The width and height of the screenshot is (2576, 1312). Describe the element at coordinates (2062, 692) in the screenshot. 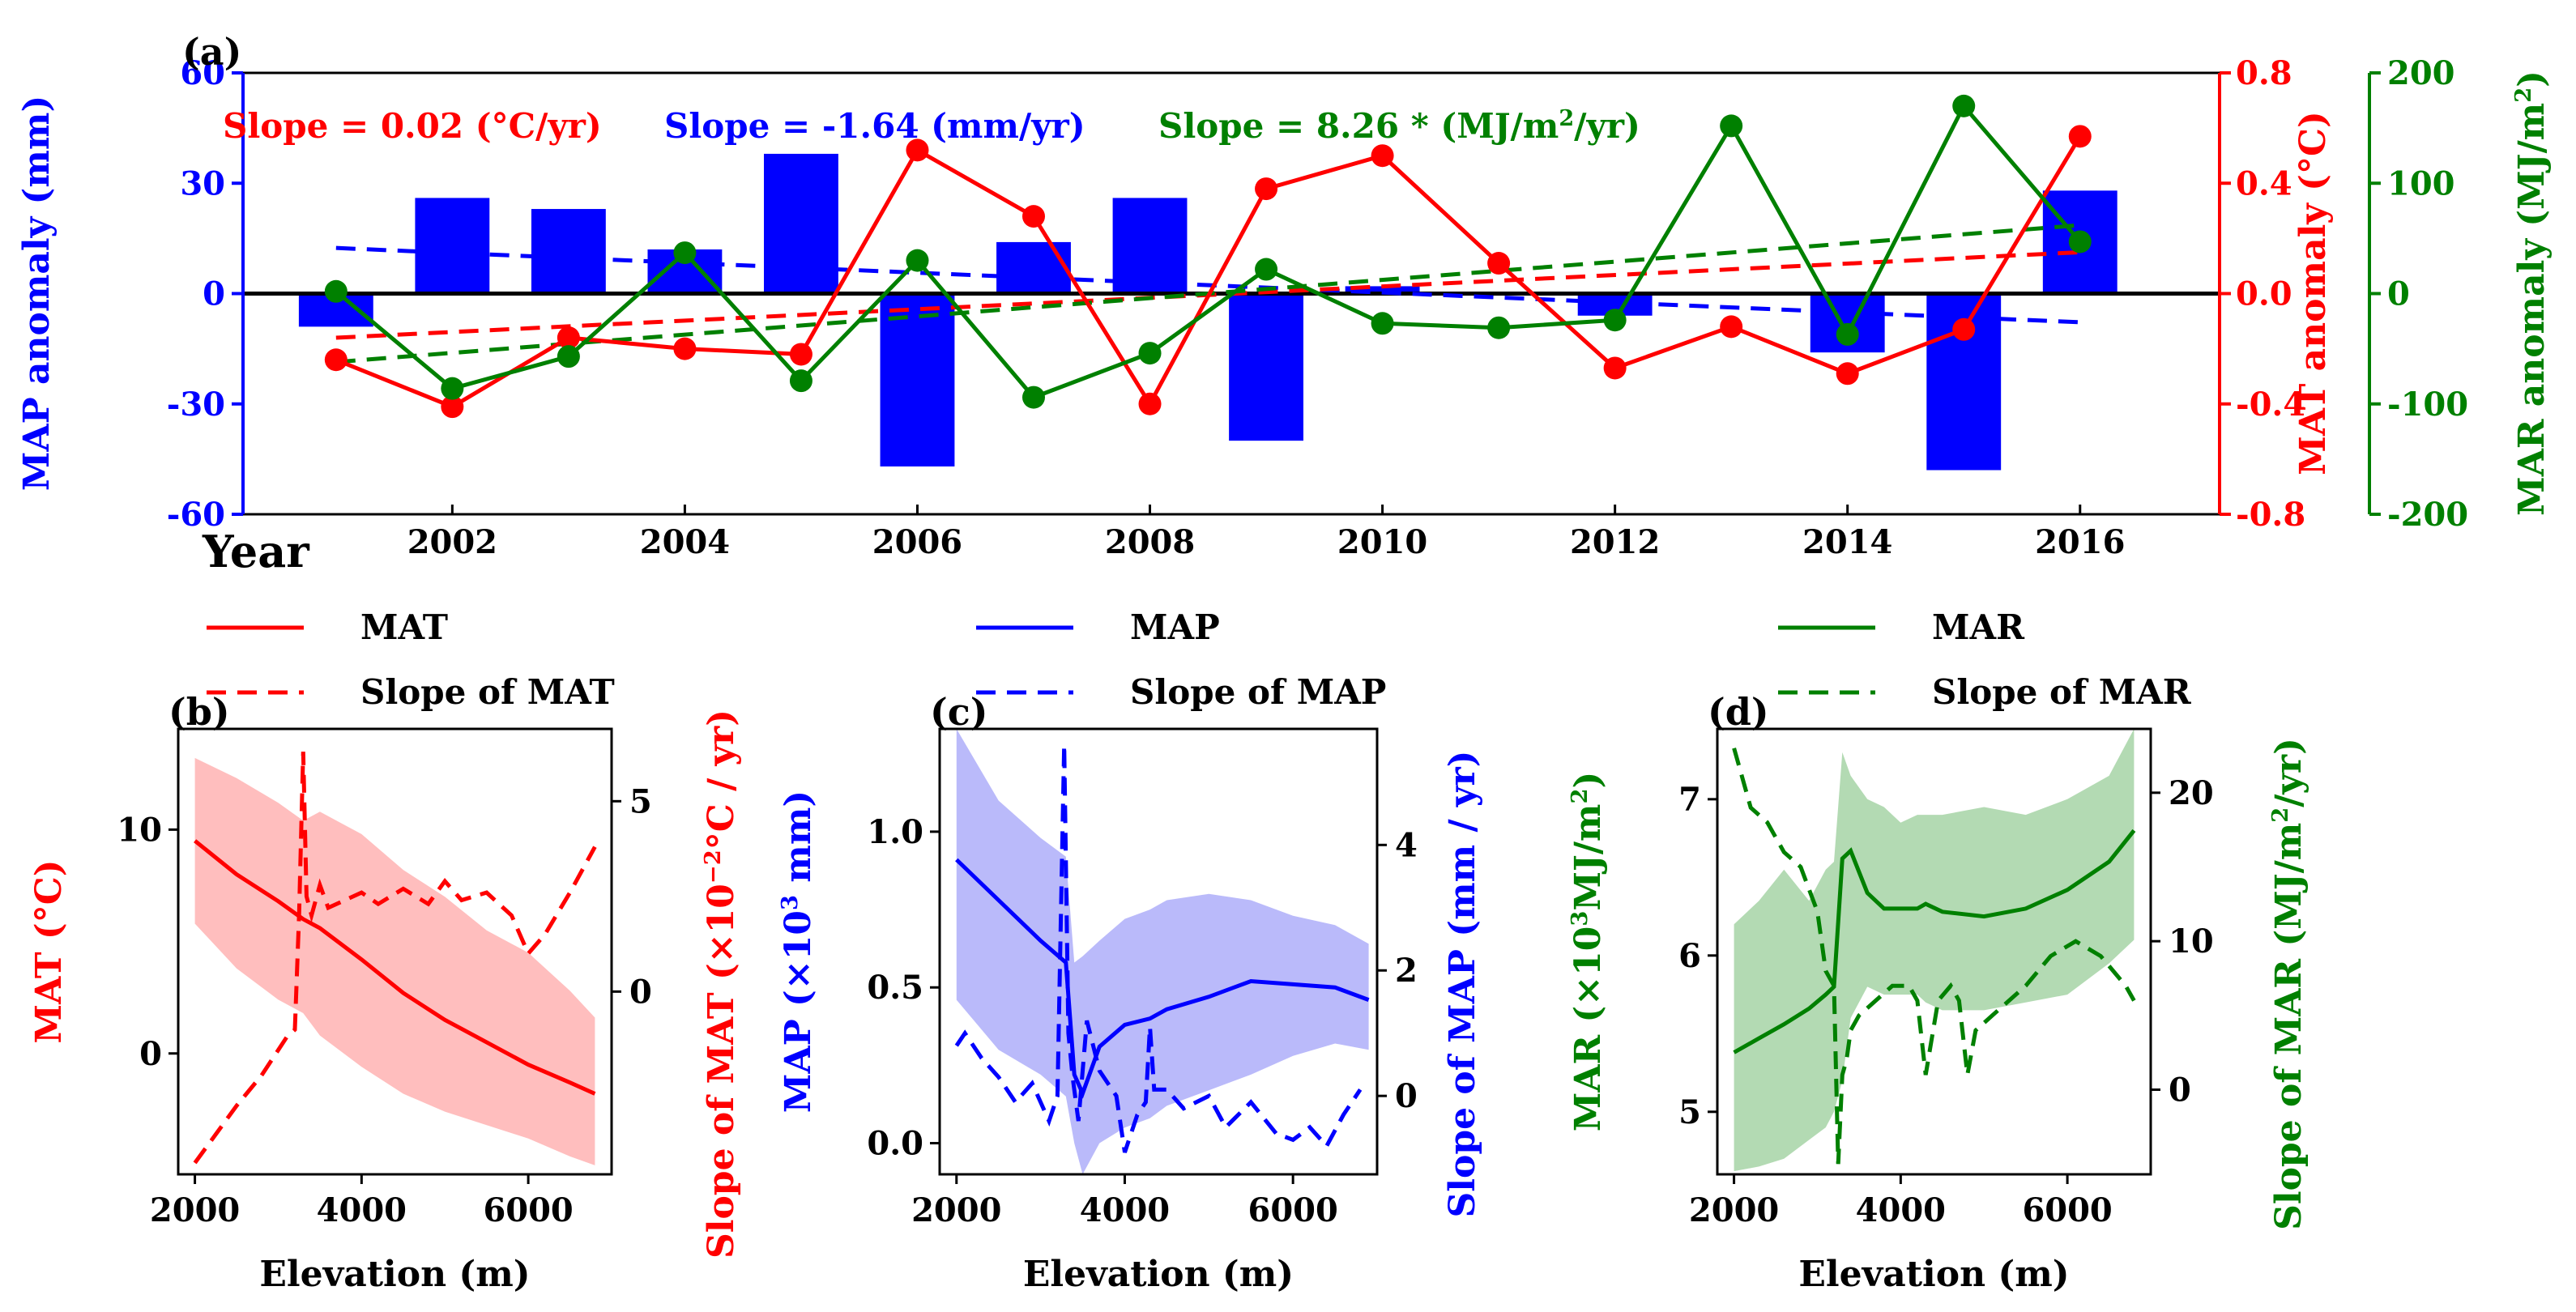

I see `legend-label: Slope of MAR` at that location.